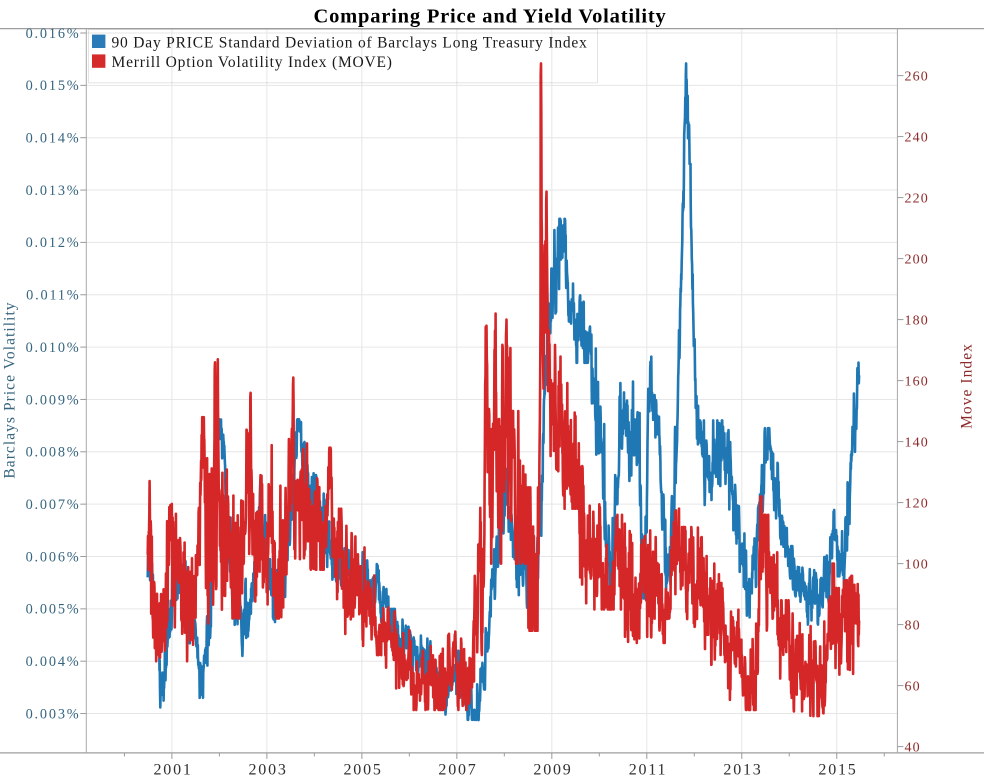 The height and width of the screenshot is (784, 984). Describe the element at coordinates (53, 400) in the screenshot. I see `svg-text: 0.009%` at that location.